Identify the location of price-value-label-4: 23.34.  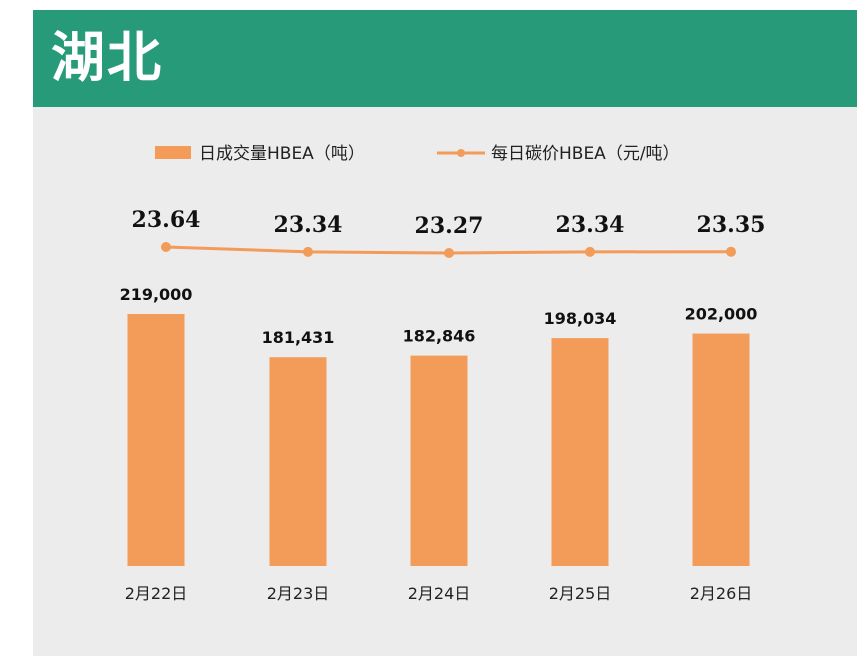
(590, 225).